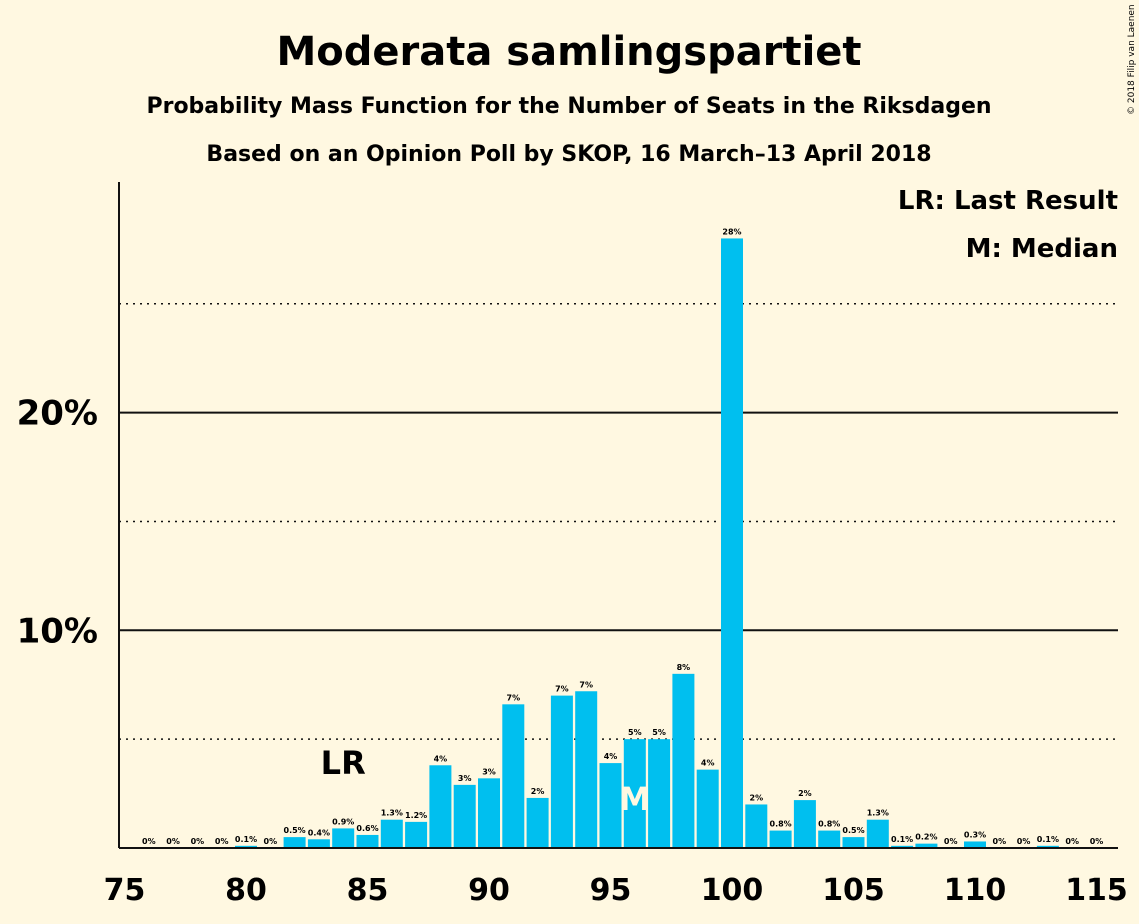  I want to click on x-tick-90: 90, so click(489, 890).